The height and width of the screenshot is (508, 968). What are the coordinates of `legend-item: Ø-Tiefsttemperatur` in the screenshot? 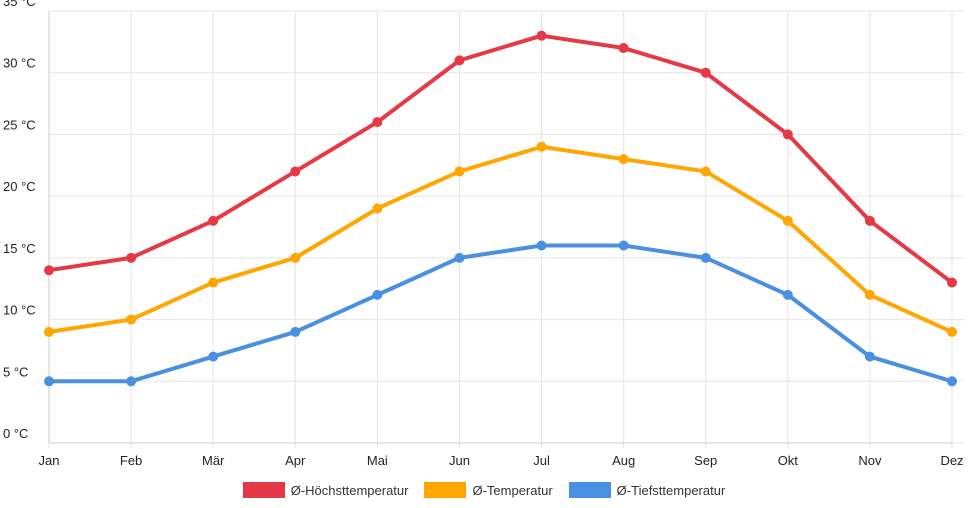 It's located at (647, 490).